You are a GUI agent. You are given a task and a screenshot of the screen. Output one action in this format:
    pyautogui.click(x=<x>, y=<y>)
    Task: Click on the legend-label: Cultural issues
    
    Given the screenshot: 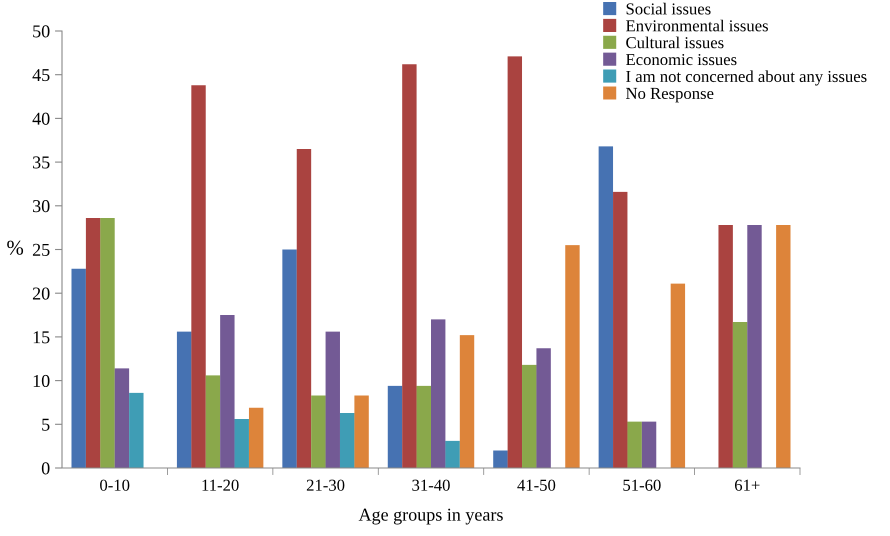 What is the action you would take?
    pyautogui.click(x=675, y=42)
    